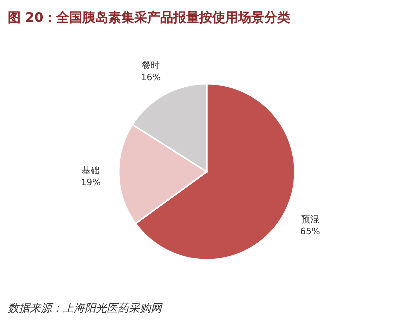 The image size is (413, 328). Describe the element at coordinates (91, 183) in the screenshot. I see `data-label: 19%` at that location.